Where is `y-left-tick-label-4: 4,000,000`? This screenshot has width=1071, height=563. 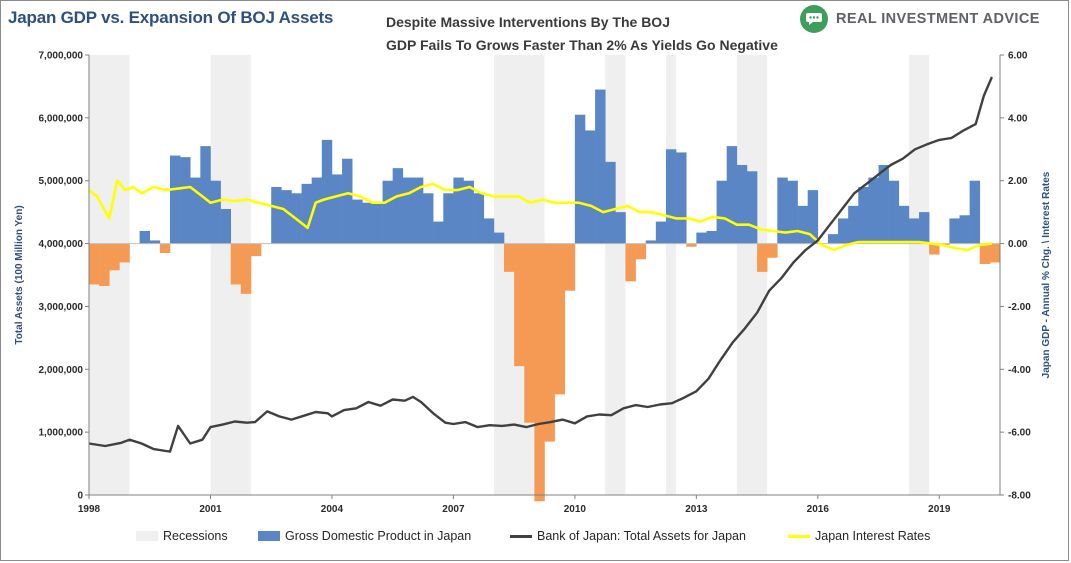 y-left-tick-label-4: 4,000,000 is located at coordinates (61, 244).